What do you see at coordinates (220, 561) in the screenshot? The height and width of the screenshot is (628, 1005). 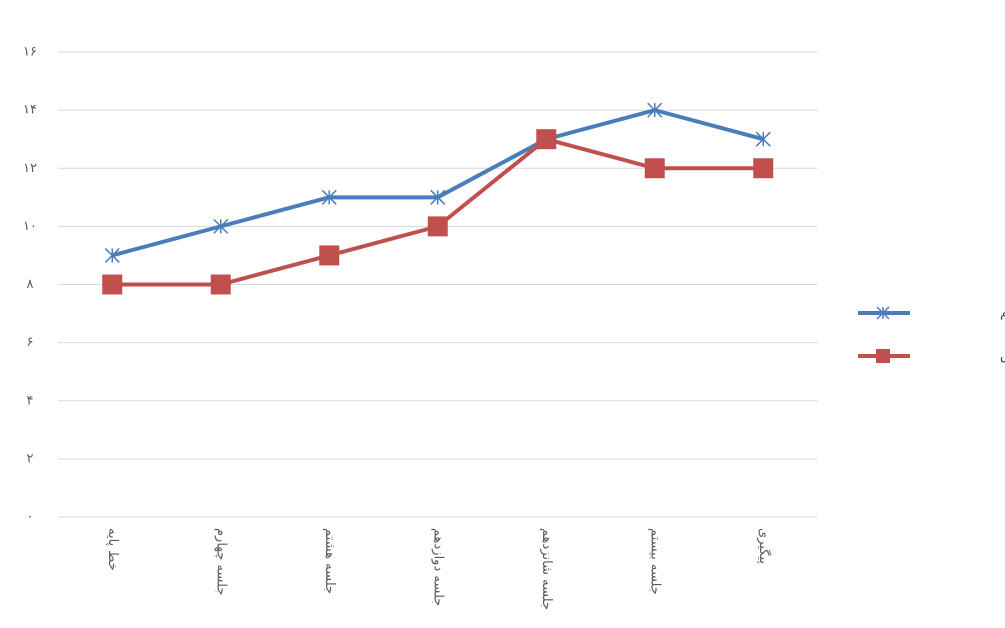 I see `x-tick-label: جلسه چهارم` at bounding box center [220, 561].